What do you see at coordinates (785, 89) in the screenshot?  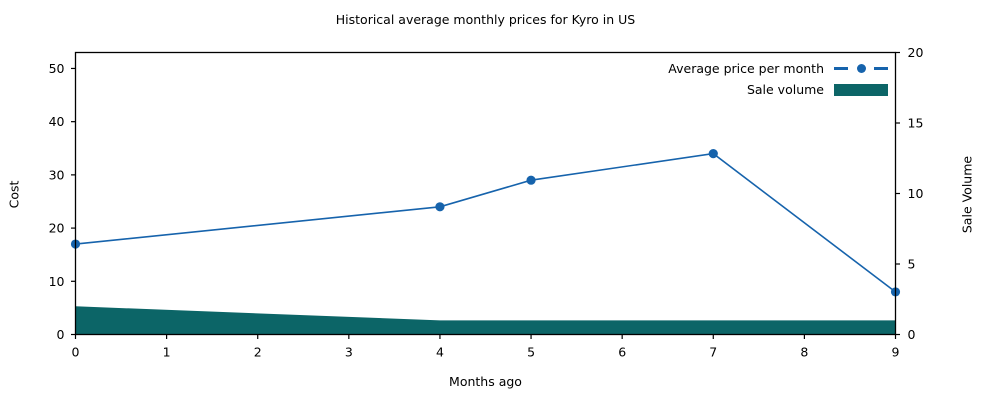 I see `legend-label-volume: Sale volume` at bounding box center [785, 89].